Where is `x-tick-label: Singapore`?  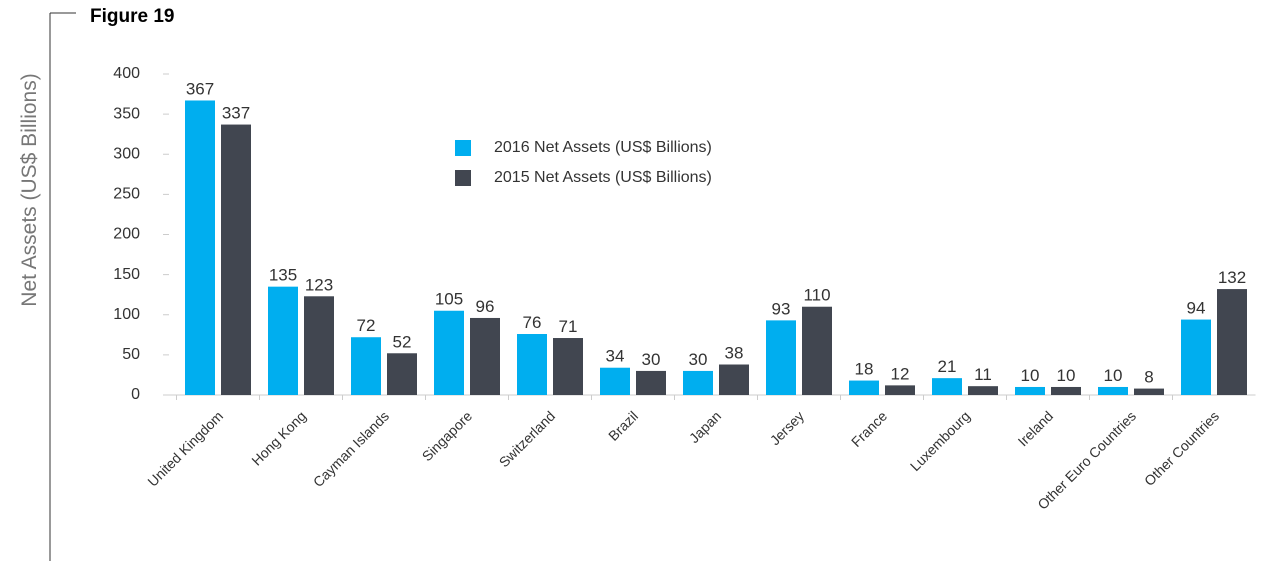 x-tick-label: Singapore is located at coordinates (447, 436).